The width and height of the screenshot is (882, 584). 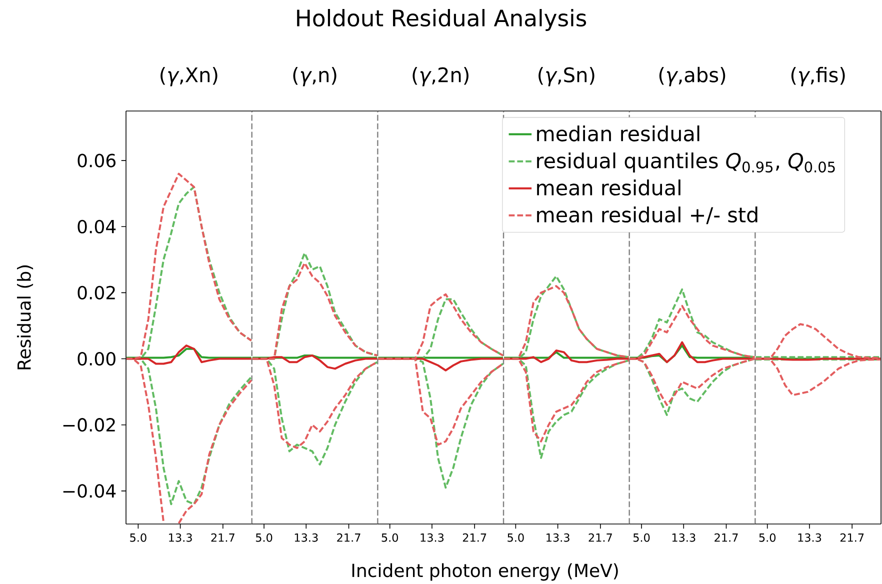 I want to click on y-tick-label: 0.06, so click(x=97, y=161).